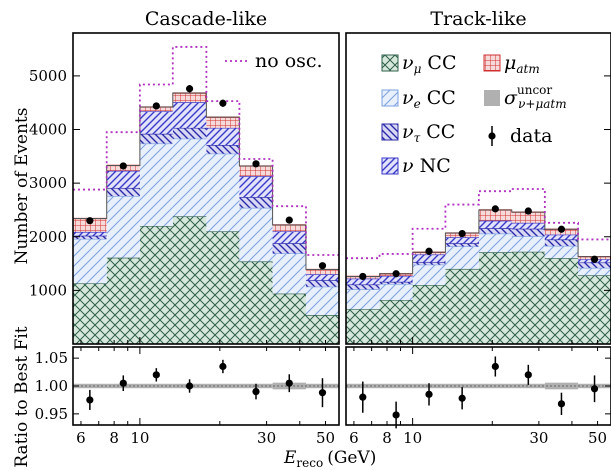 The height and width of the screenshot is (470, 611). I want to click on ratio-frame, so click(478, 386).